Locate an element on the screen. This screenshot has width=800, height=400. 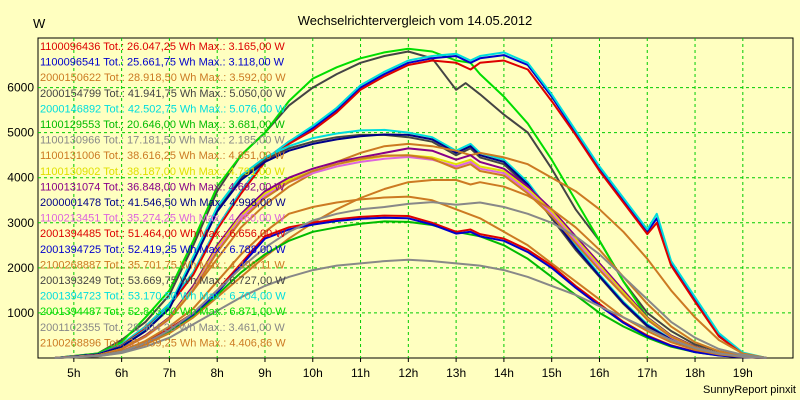
x-tick-label: 6h is located at coordinates (121, 373).